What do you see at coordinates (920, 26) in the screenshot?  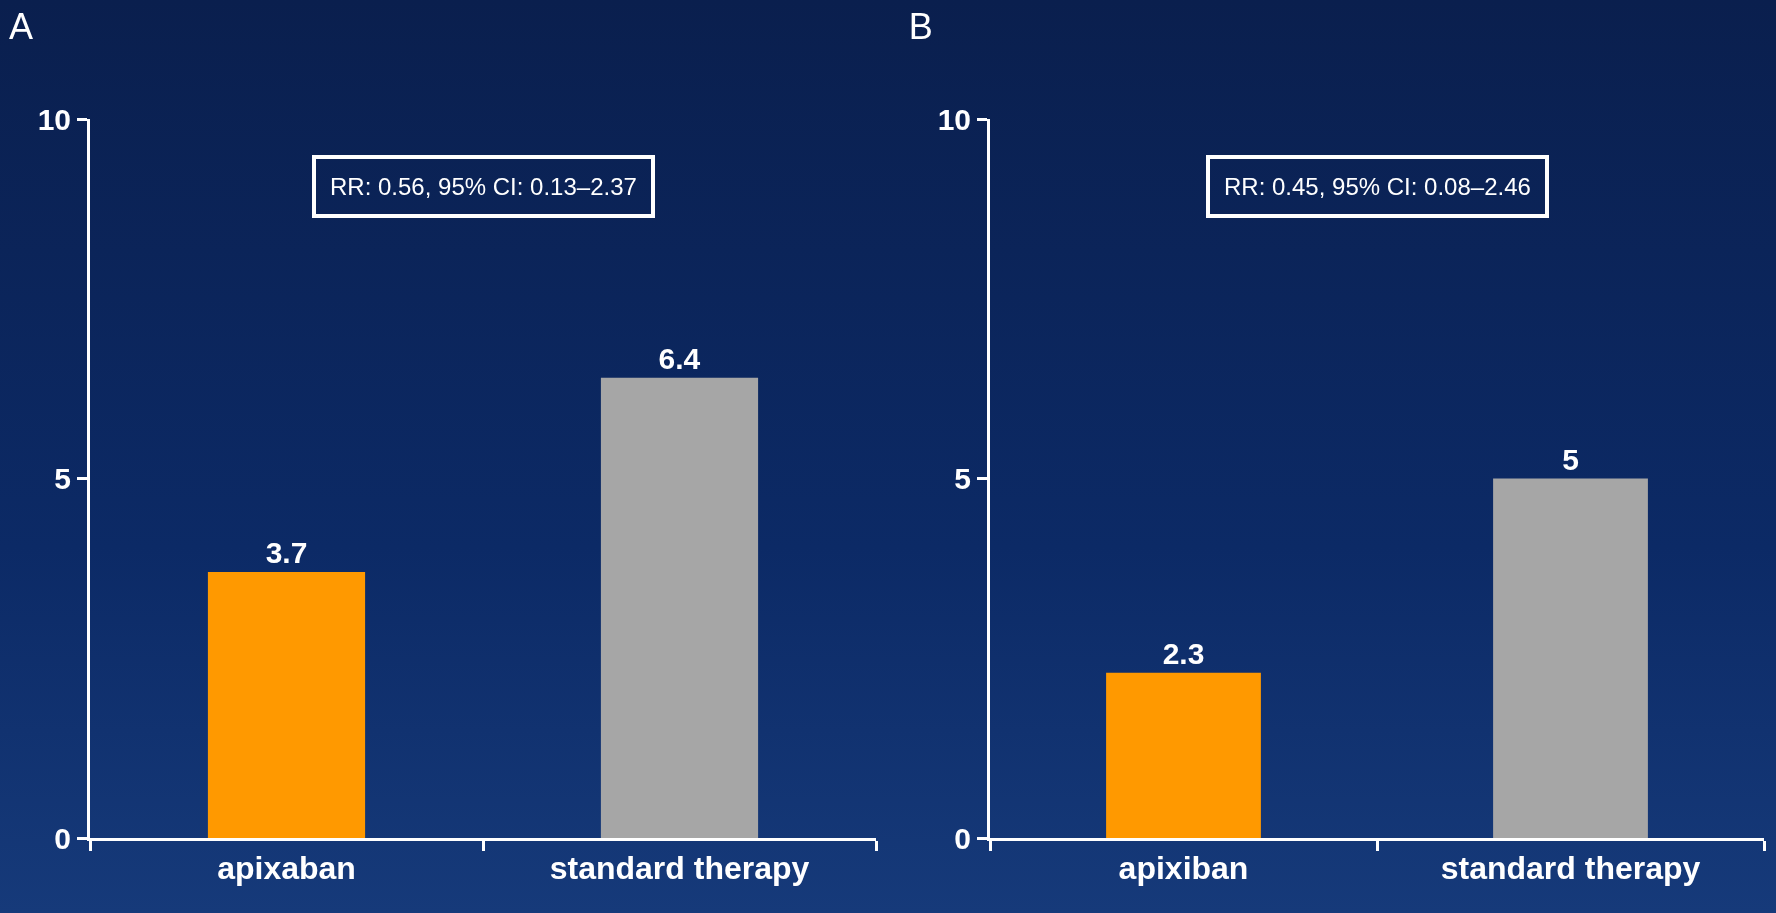 I see `chart-title: B` at bounding box center [920, 26].